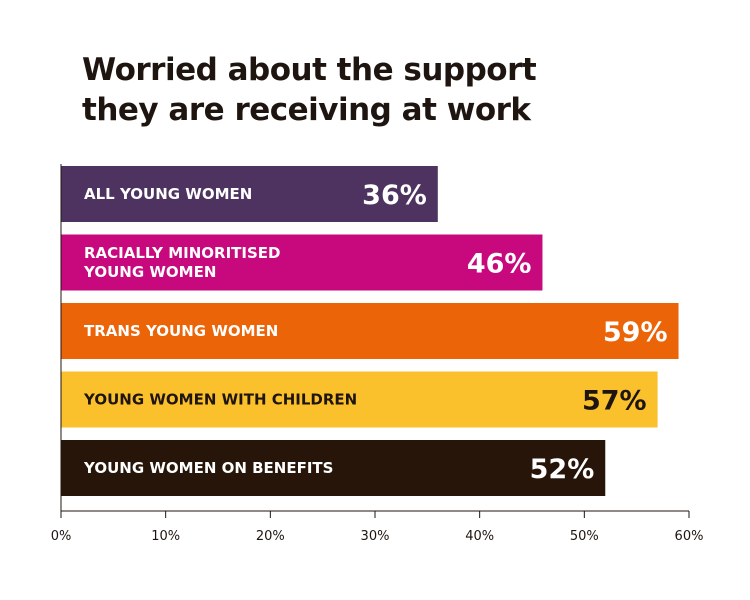 Image resolution: width=750 pixels, height=600 pixels. What do you see at coordinates (375, 536) in the screenshot?
I see `x-tick-label: 30%` at bounding box center [375, 536].